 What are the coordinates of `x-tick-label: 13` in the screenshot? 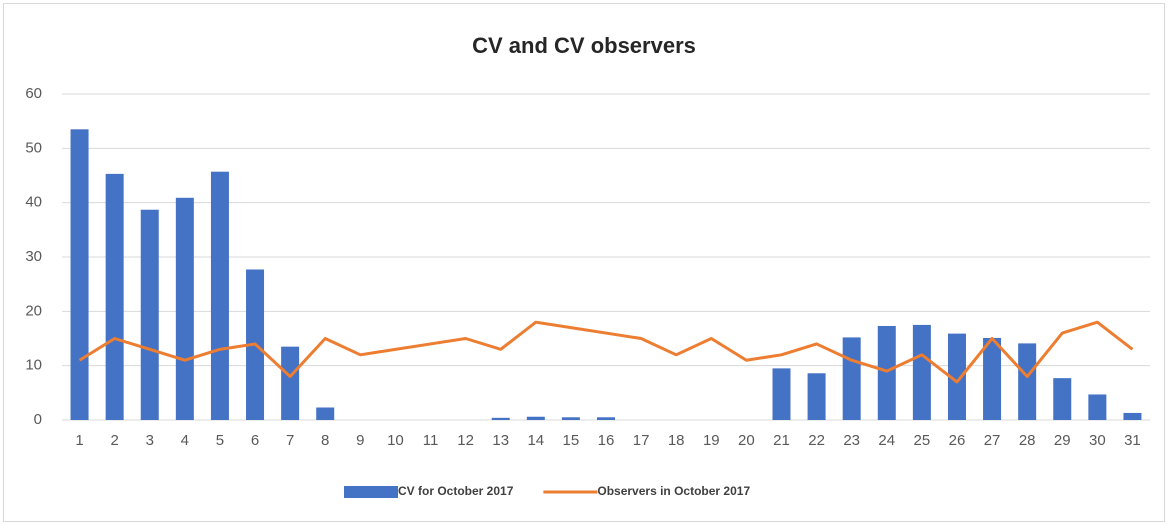 It's located at (500, 440).